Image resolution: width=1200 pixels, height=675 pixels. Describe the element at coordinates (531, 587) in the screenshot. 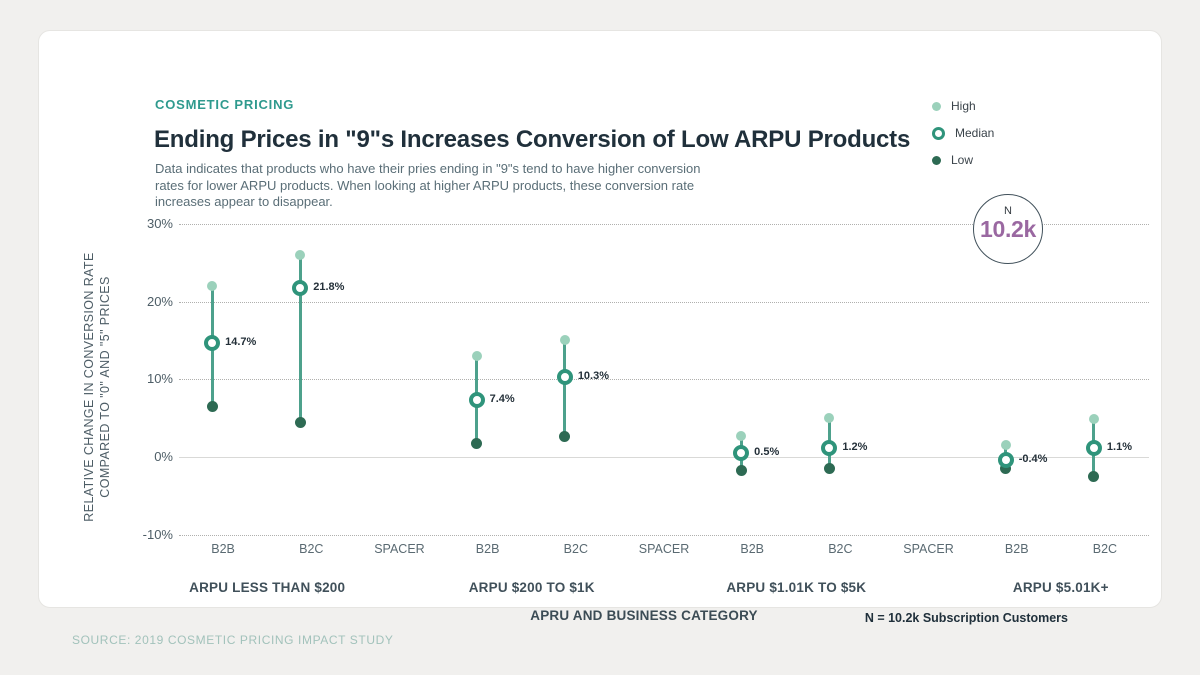

I see `group-label: ARPU $200 TO $1K` at that location.